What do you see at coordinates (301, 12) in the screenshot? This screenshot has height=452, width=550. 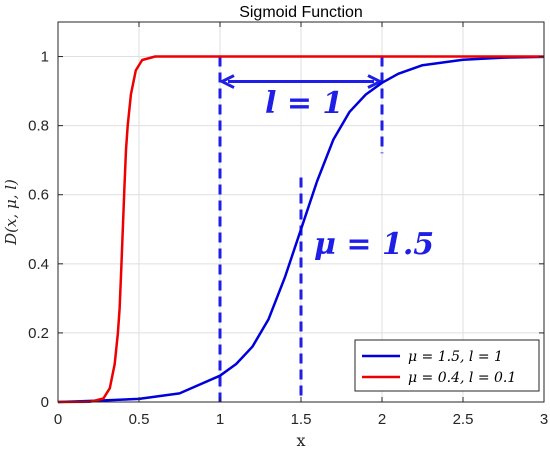 I see `chart-title: Sigmoid Function` at bounding box center [301, 12].